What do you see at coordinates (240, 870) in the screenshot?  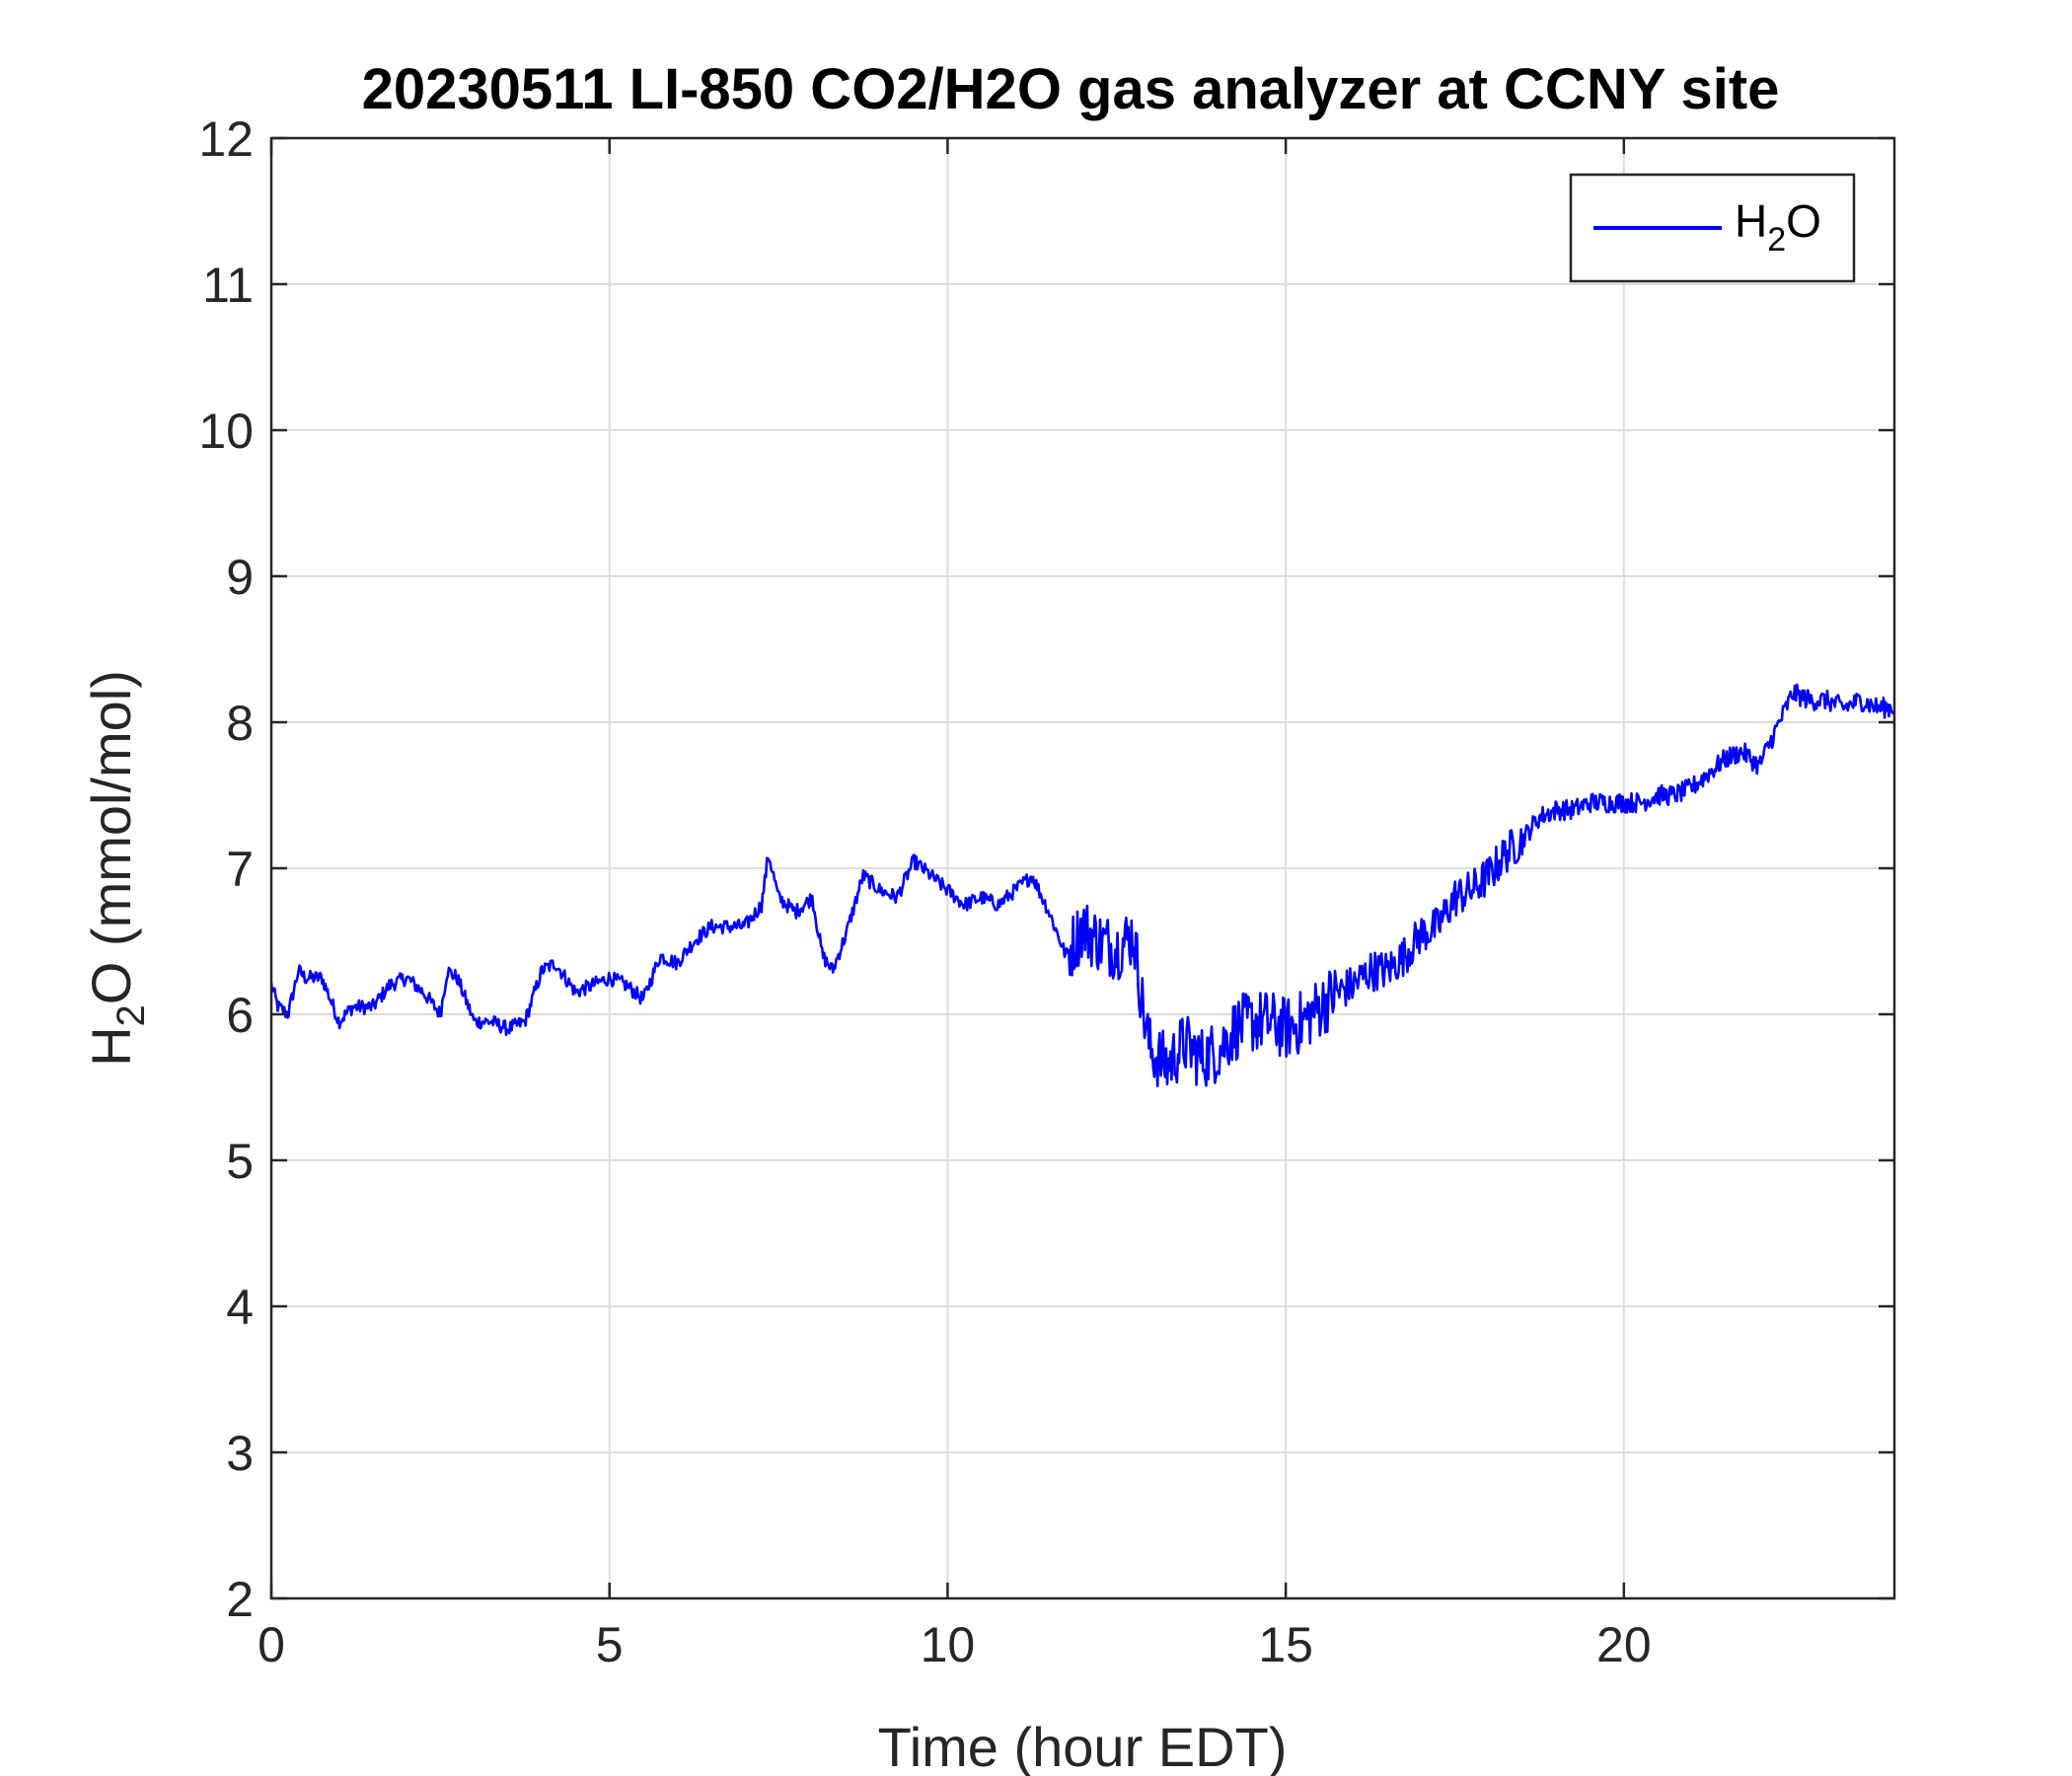 I see `y-tick-label: 7` at bounding box center [240, 870].